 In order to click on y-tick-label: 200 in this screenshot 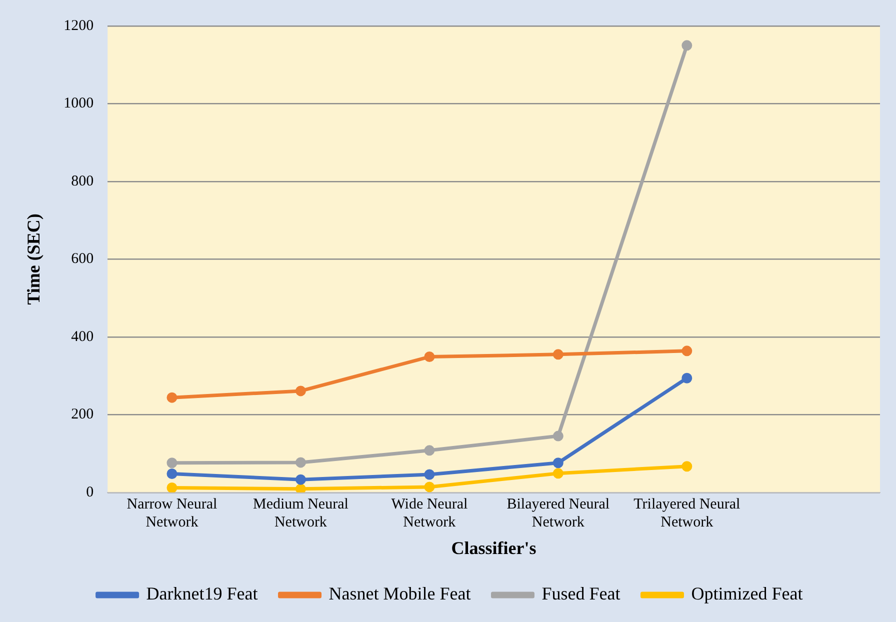, I will do `click(82, 414)`.